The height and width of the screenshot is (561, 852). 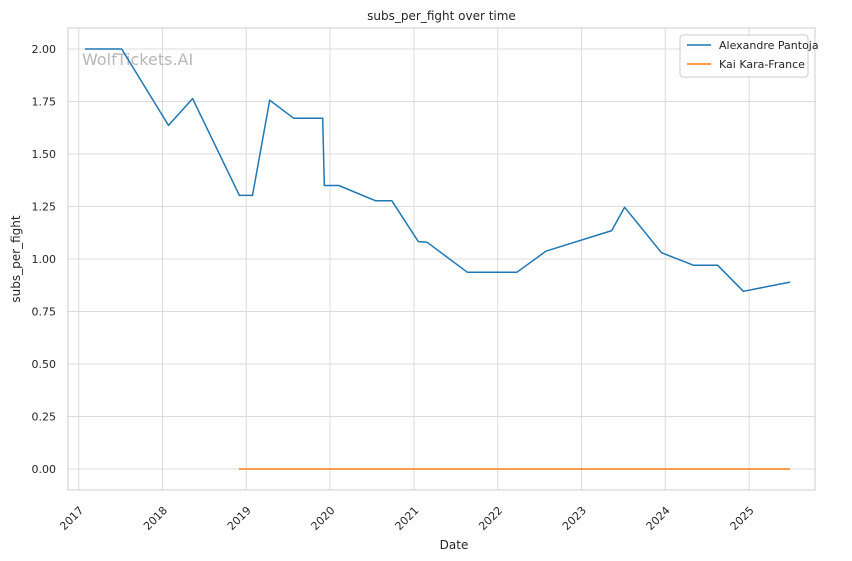 What do you see at coordinates (44, 469) in the screenshot?
I see `y-tick-label: 0.00` at bounding box center [44, 469].